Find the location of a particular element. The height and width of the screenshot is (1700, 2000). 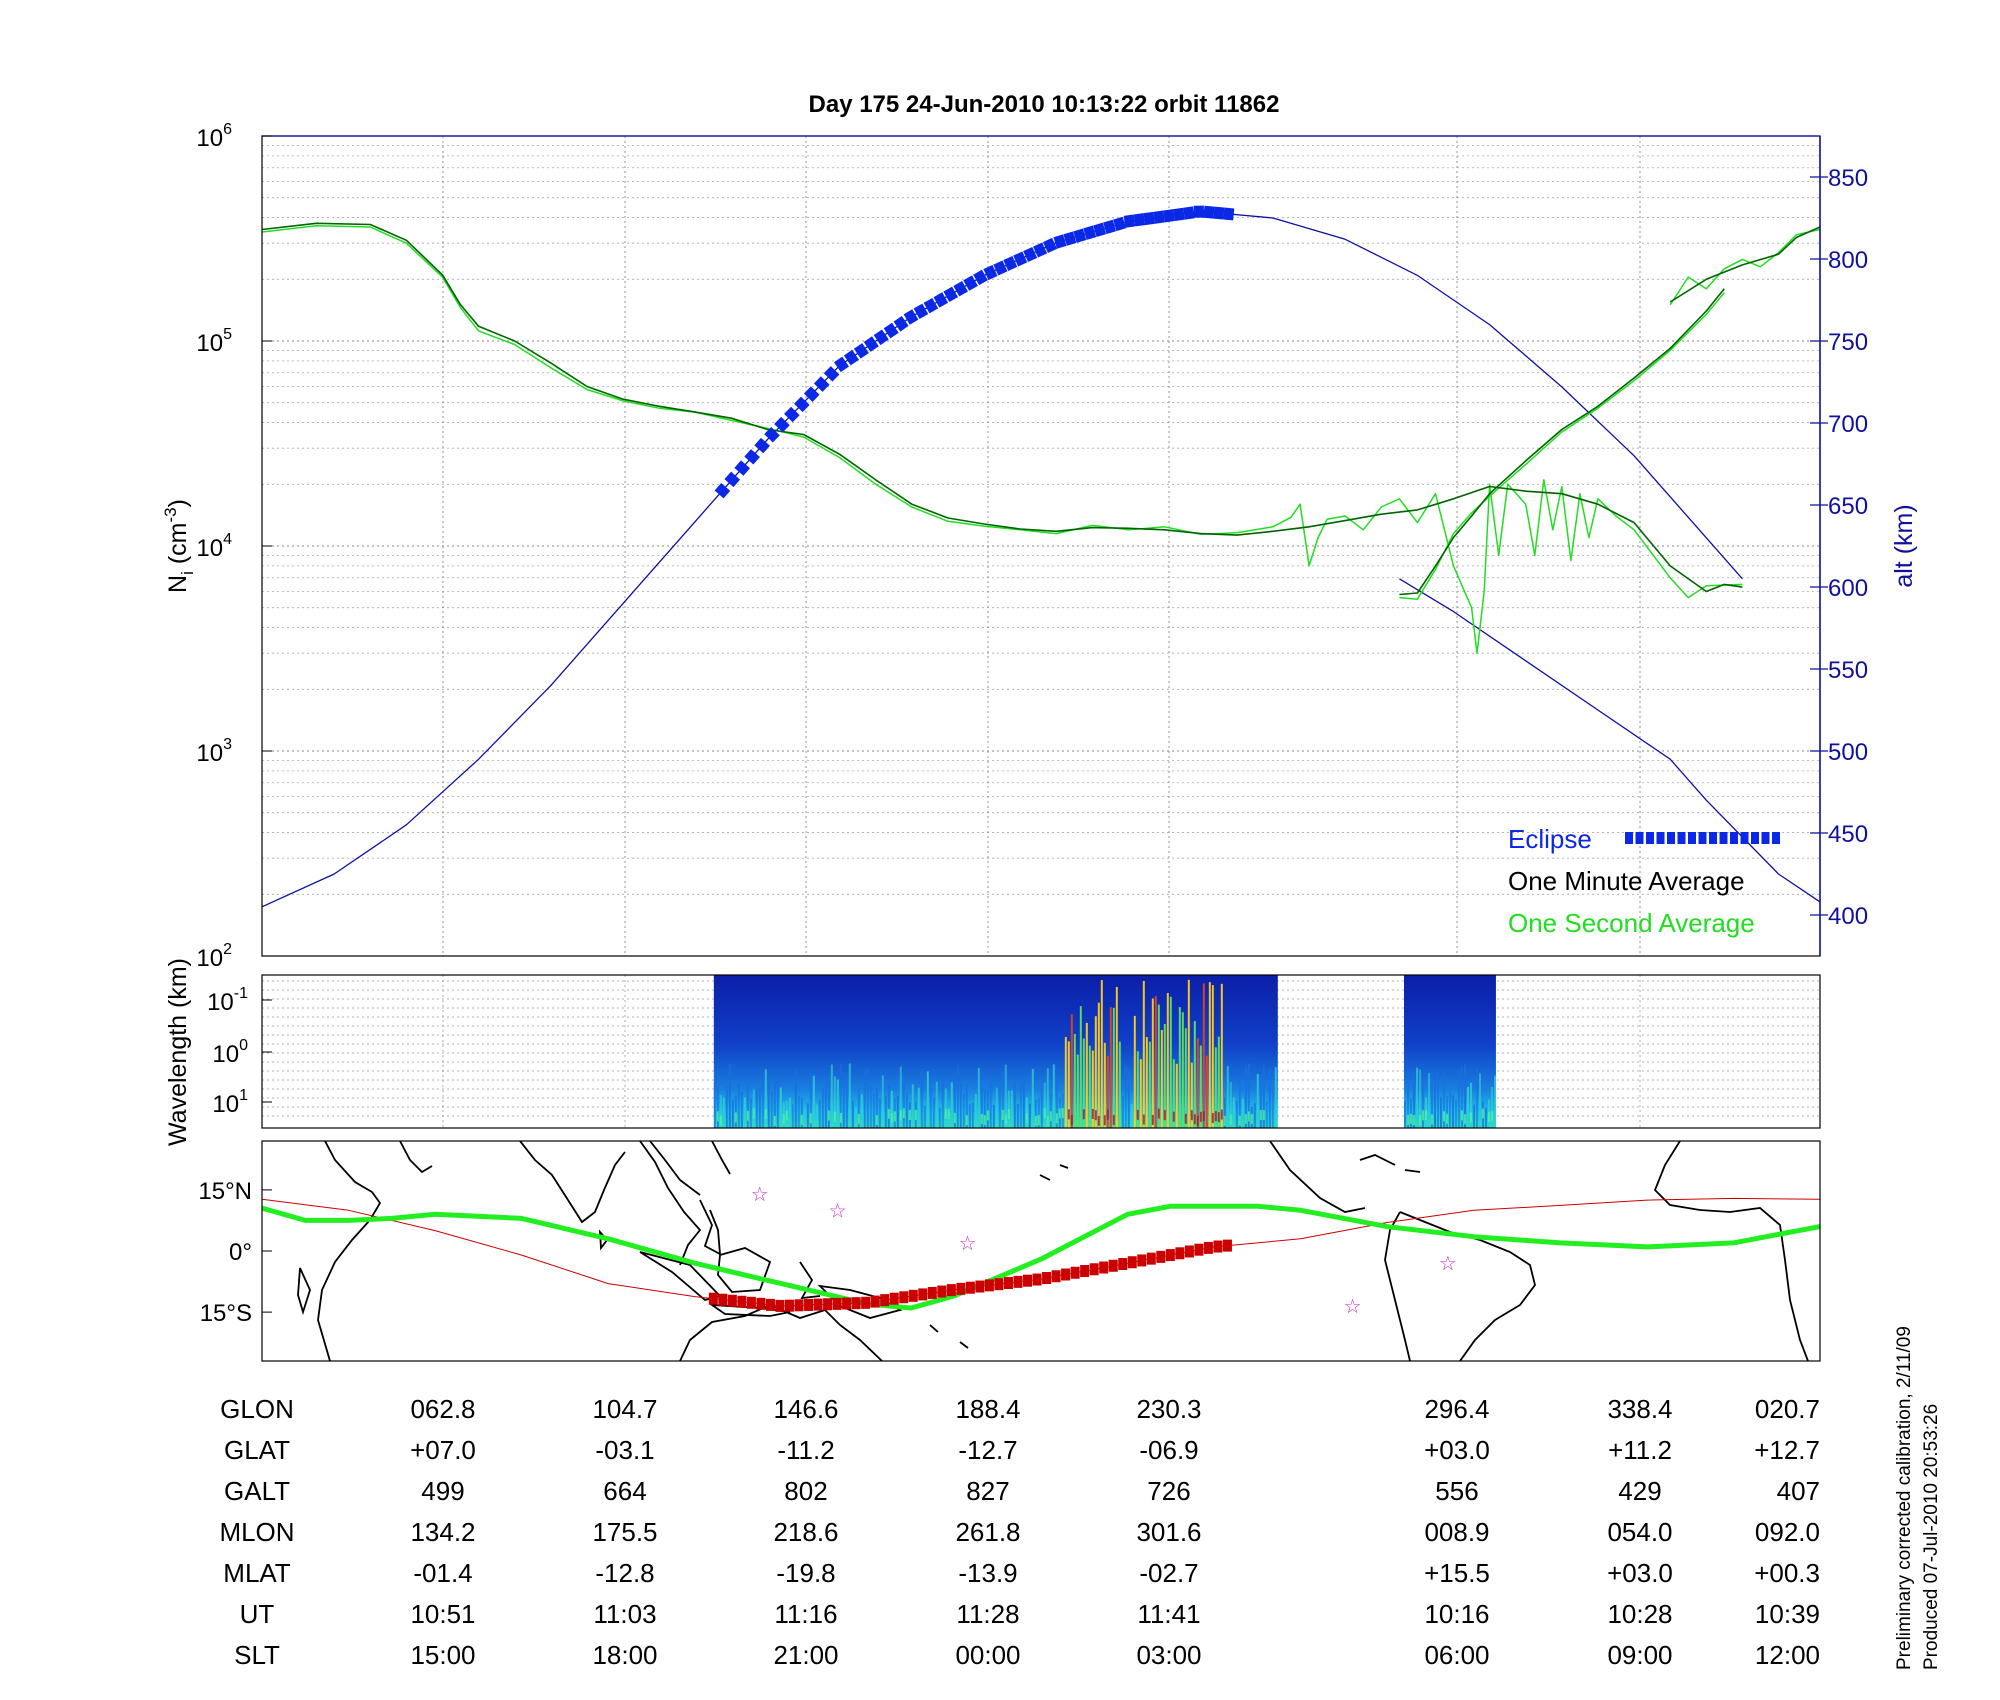

table-cell: 218.6 is located at coordinates (805, 1532).